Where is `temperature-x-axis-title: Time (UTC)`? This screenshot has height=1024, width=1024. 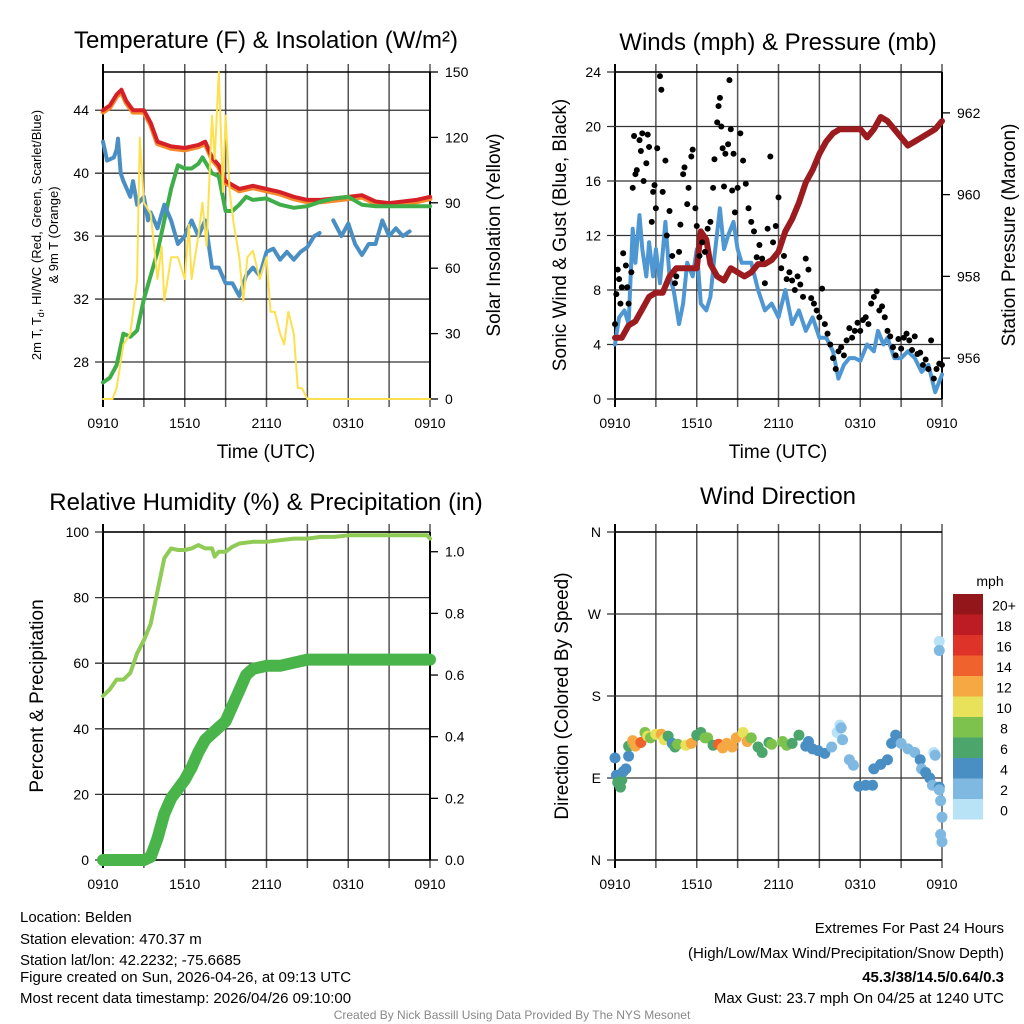
temperature-x-axis-title: Time (UTC) is located at coordinates (266, 452).